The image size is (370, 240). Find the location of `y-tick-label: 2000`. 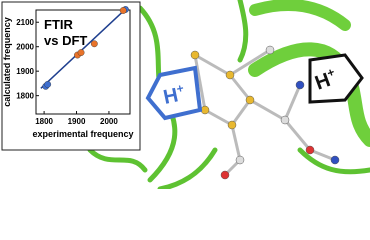

y-tick-label: 2000 is located at coordinates (25, 47).